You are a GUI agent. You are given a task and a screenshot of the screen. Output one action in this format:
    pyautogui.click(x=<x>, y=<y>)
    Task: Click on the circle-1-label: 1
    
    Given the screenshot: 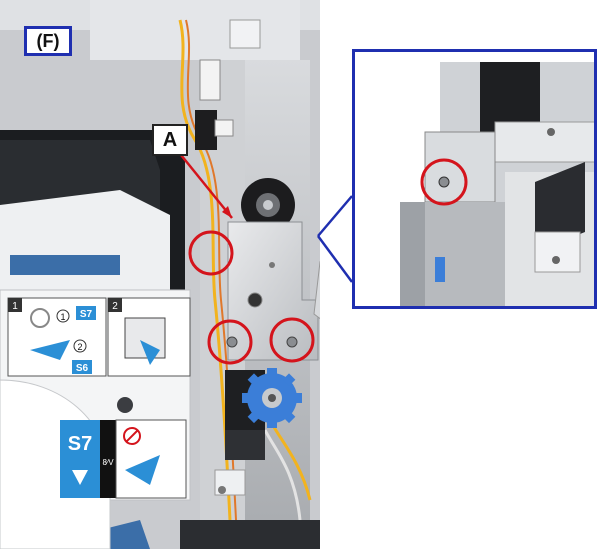 What is the action you would take?
    pyautogui.click(x=62, y=317)
    